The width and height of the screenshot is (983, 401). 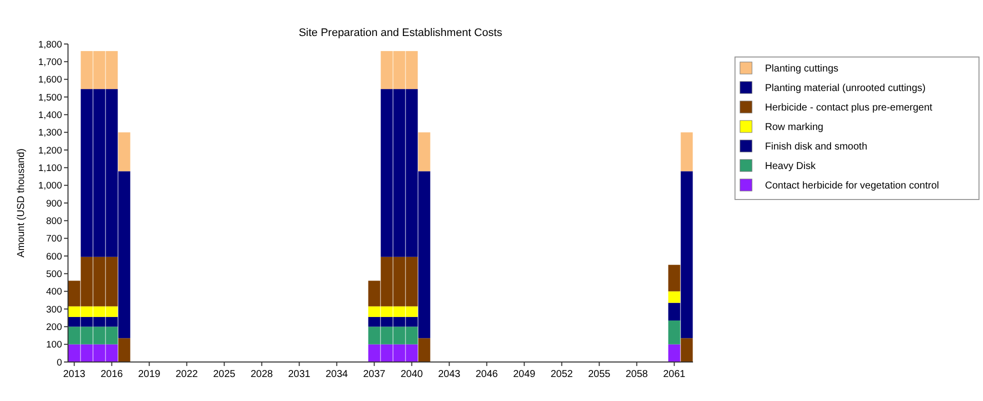 What do you see at coordinates (50, 168) in the screenshot?
I see `y-tick-label: 1,100` at bounding box center [50, 168].